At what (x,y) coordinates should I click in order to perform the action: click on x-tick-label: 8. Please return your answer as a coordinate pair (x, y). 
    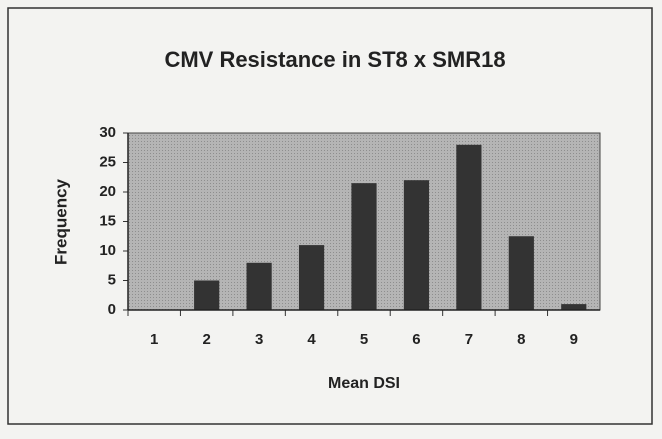
    Looking at the image, I should click on (521, 339).